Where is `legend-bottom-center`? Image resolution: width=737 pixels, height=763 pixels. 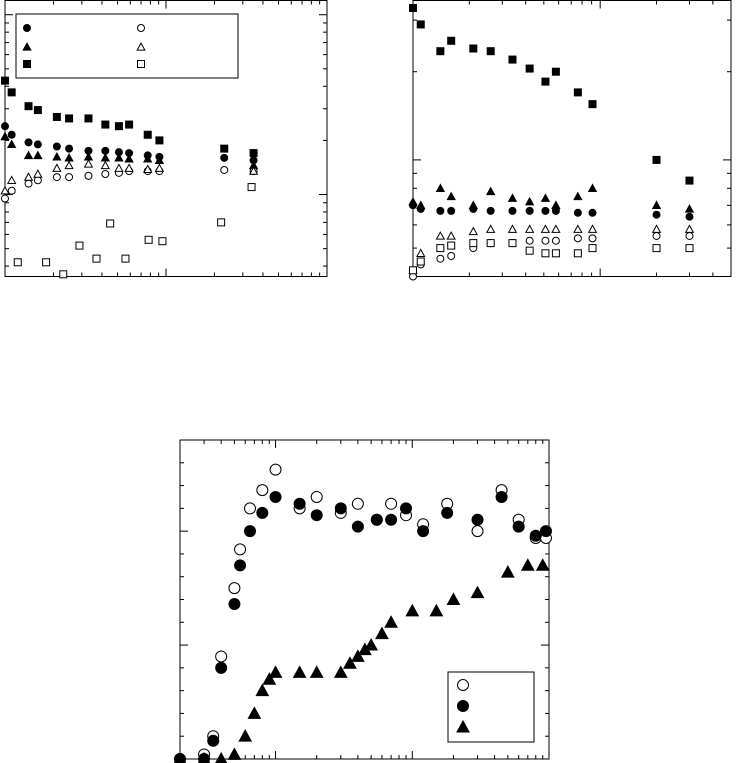
legend-bottom-center is located at coordinates (463, 706).